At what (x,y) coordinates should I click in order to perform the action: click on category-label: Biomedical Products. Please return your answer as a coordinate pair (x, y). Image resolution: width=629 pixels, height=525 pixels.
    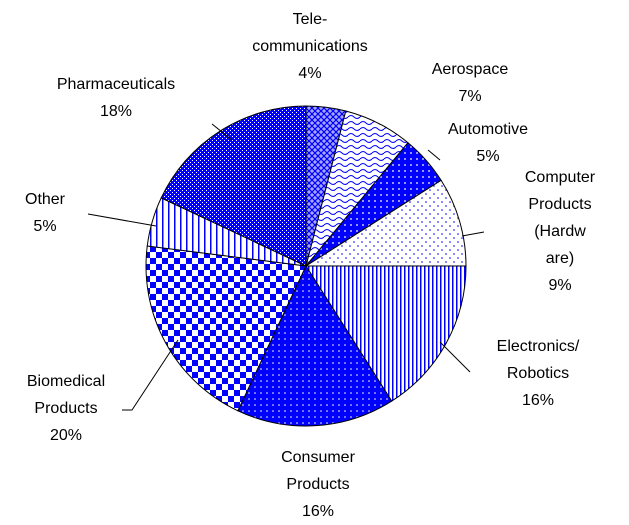
    Looking at the image, I should click on (66, 395).